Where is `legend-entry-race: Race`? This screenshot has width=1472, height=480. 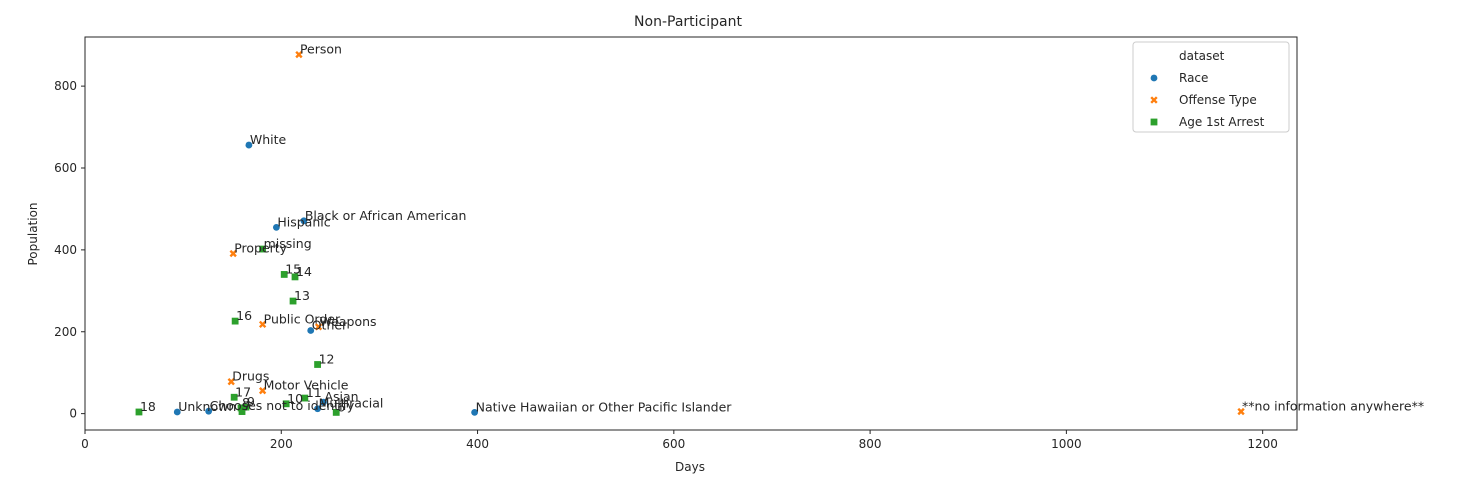 legend-entry-race: Race is located at coordinates (1193, 78).